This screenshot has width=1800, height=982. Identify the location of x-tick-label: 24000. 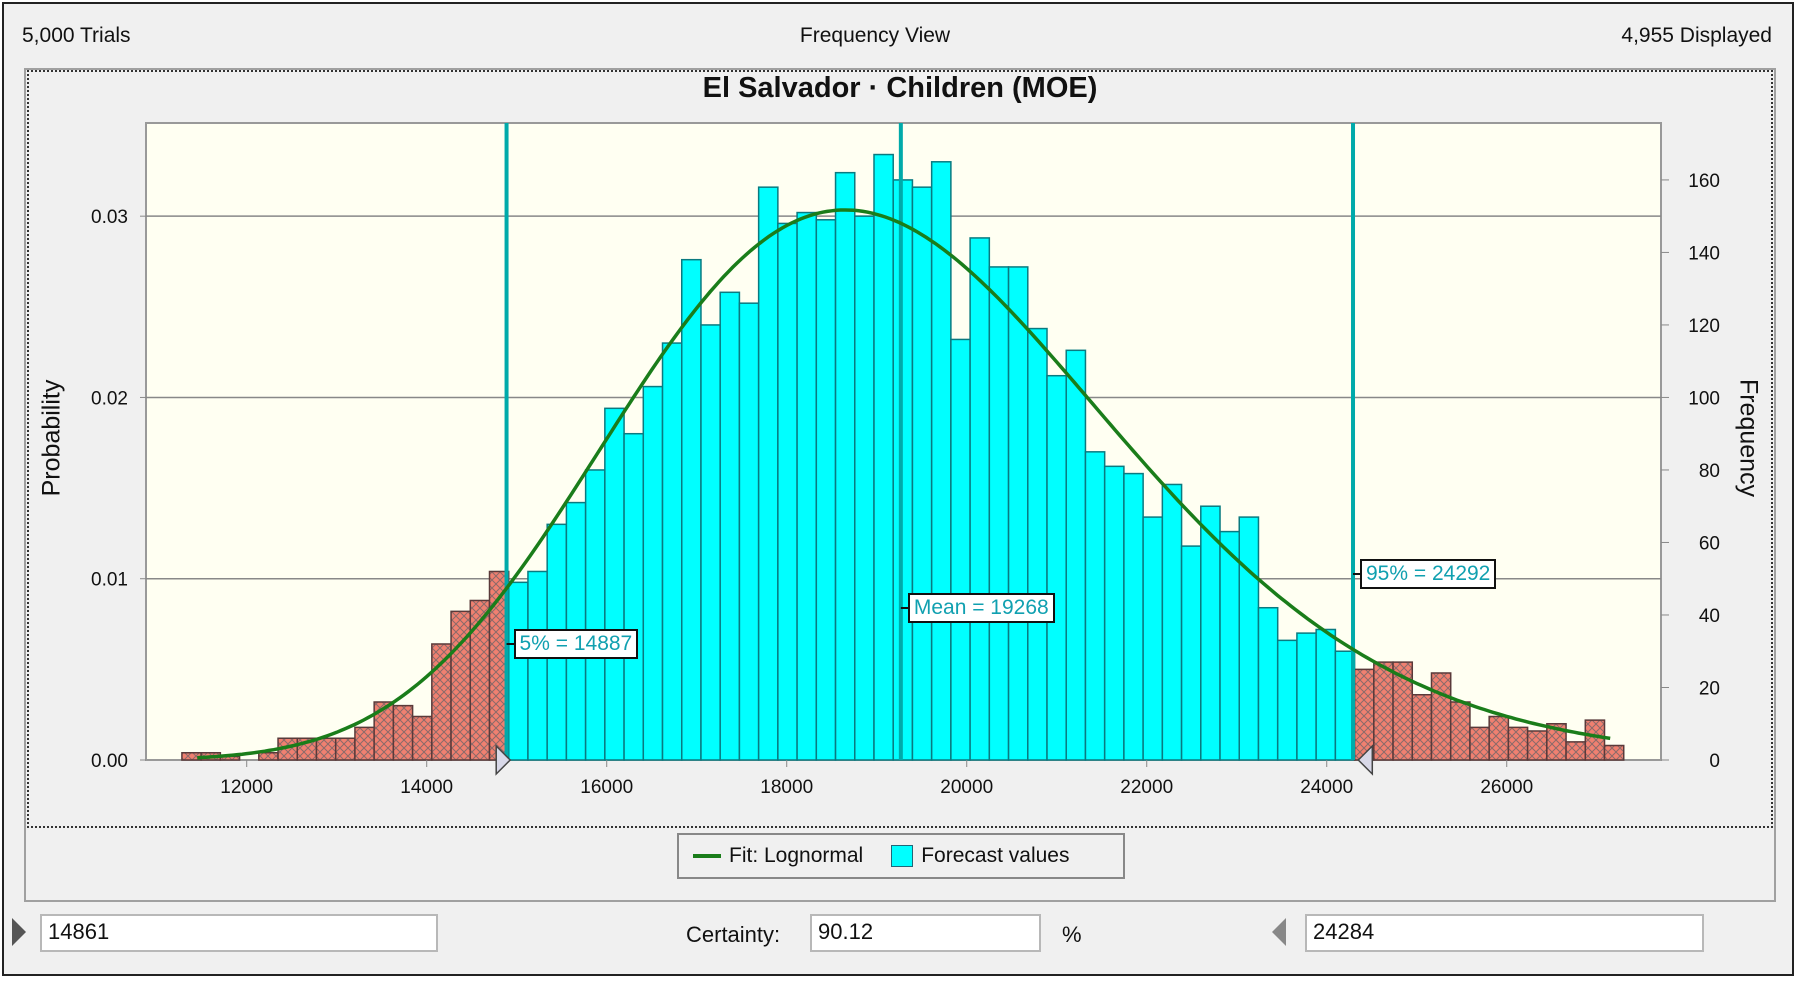
(1326, 787).